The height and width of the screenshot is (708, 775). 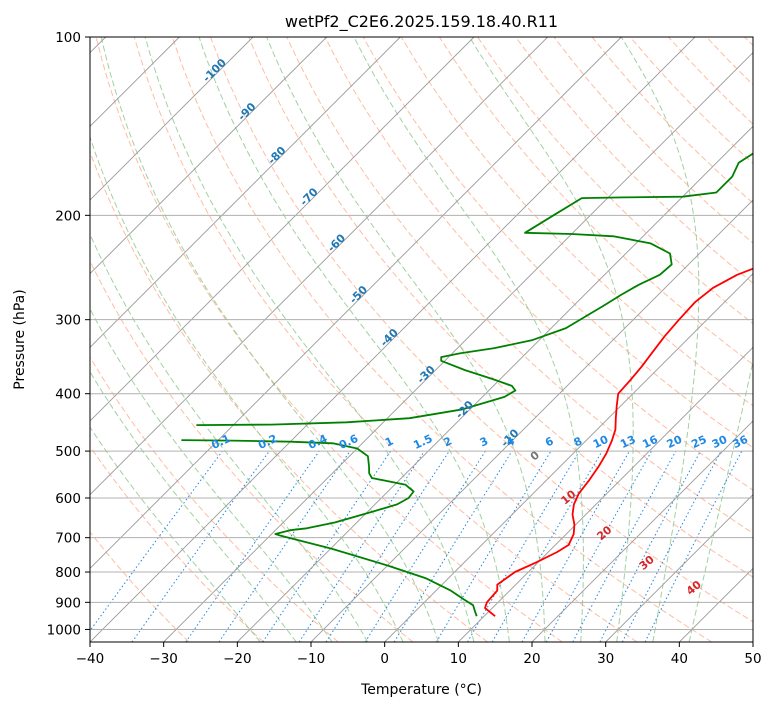 I want to click on y-tick-label: 600, so click(x=68, y=499).